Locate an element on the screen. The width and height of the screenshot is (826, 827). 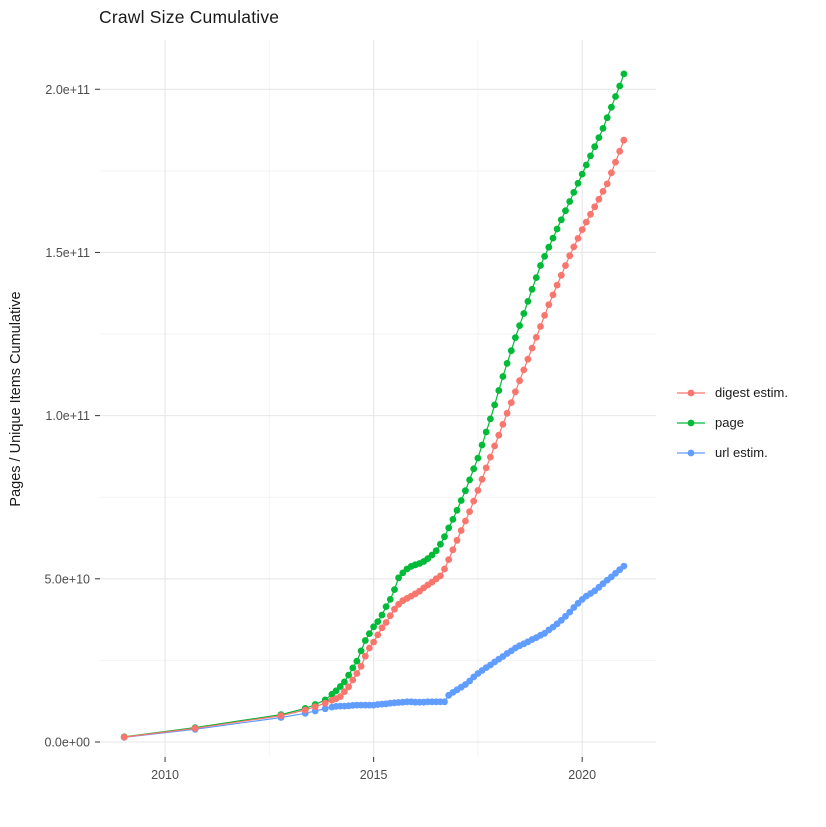
legend-label-page: page is located at coordinates (729, 422).